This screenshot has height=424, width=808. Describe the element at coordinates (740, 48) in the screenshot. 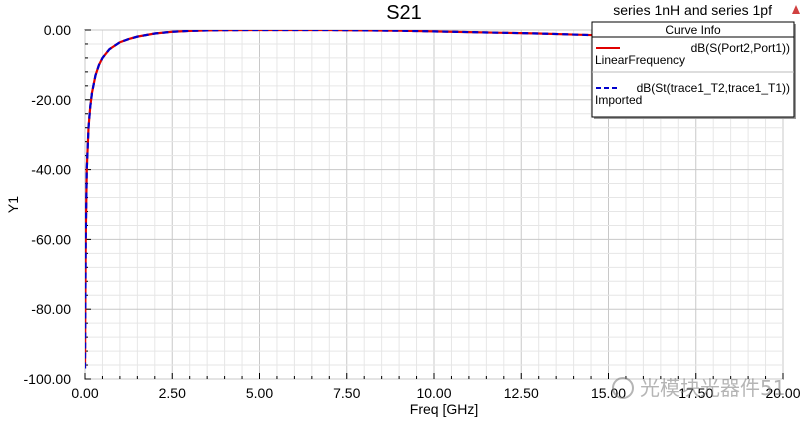

I see `legend-label-1: dB(S(Port2,Port1))` at that location.